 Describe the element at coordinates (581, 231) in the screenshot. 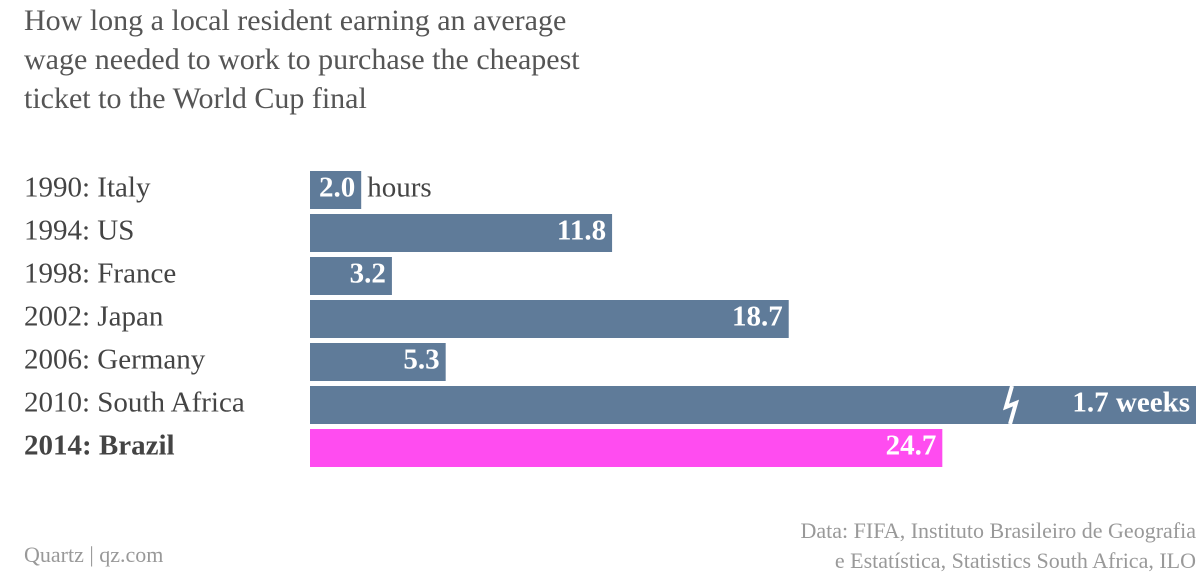

I see `value-label: 11.8` at that location.